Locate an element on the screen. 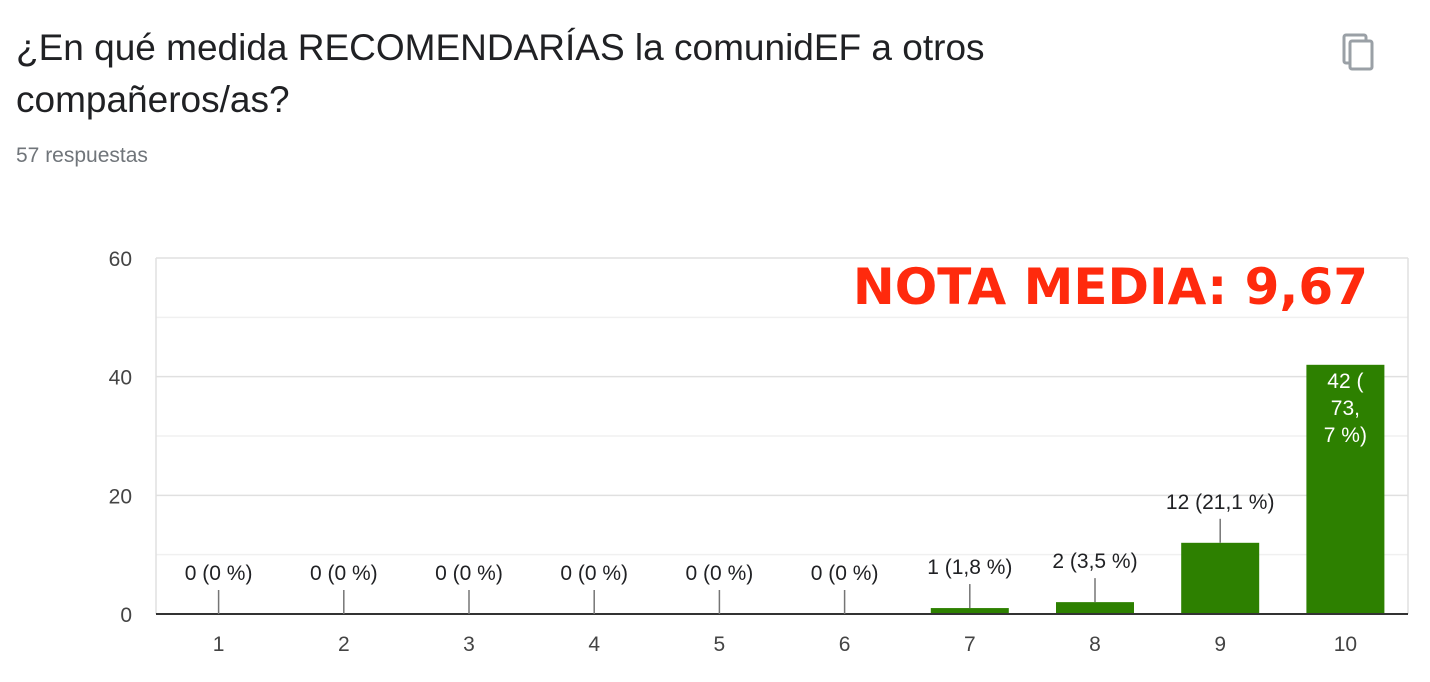 The image size is (1430, 682). copy-chart-button is located at coordinates (1357, 51).